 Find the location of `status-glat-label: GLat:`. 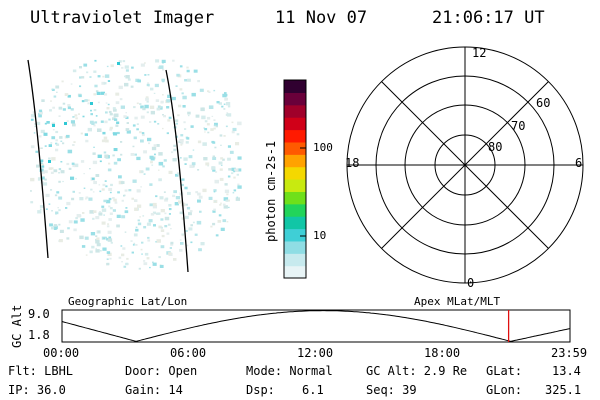

status-glat-label: GLat: is located at coordinates (504, 371).